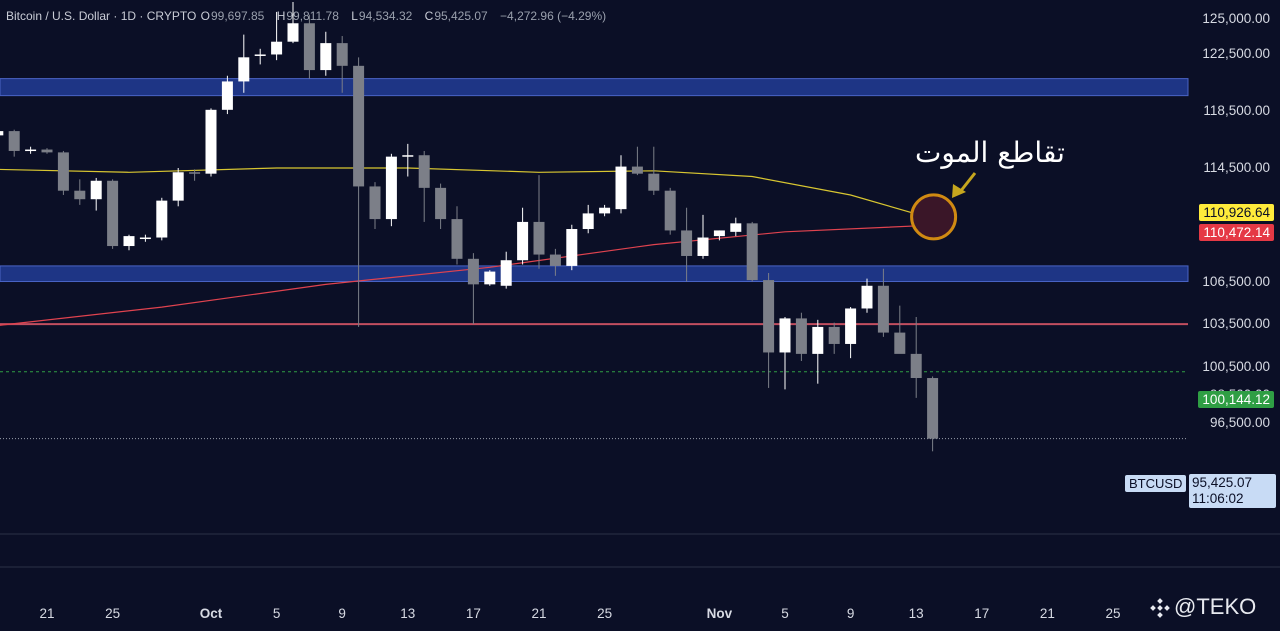 This screenshot has width=1280, height=631. What do you see at coordinates (1047, 613) in the screenshot?
I see `time-tick-label: 21` at bounding box center [1047, 613].